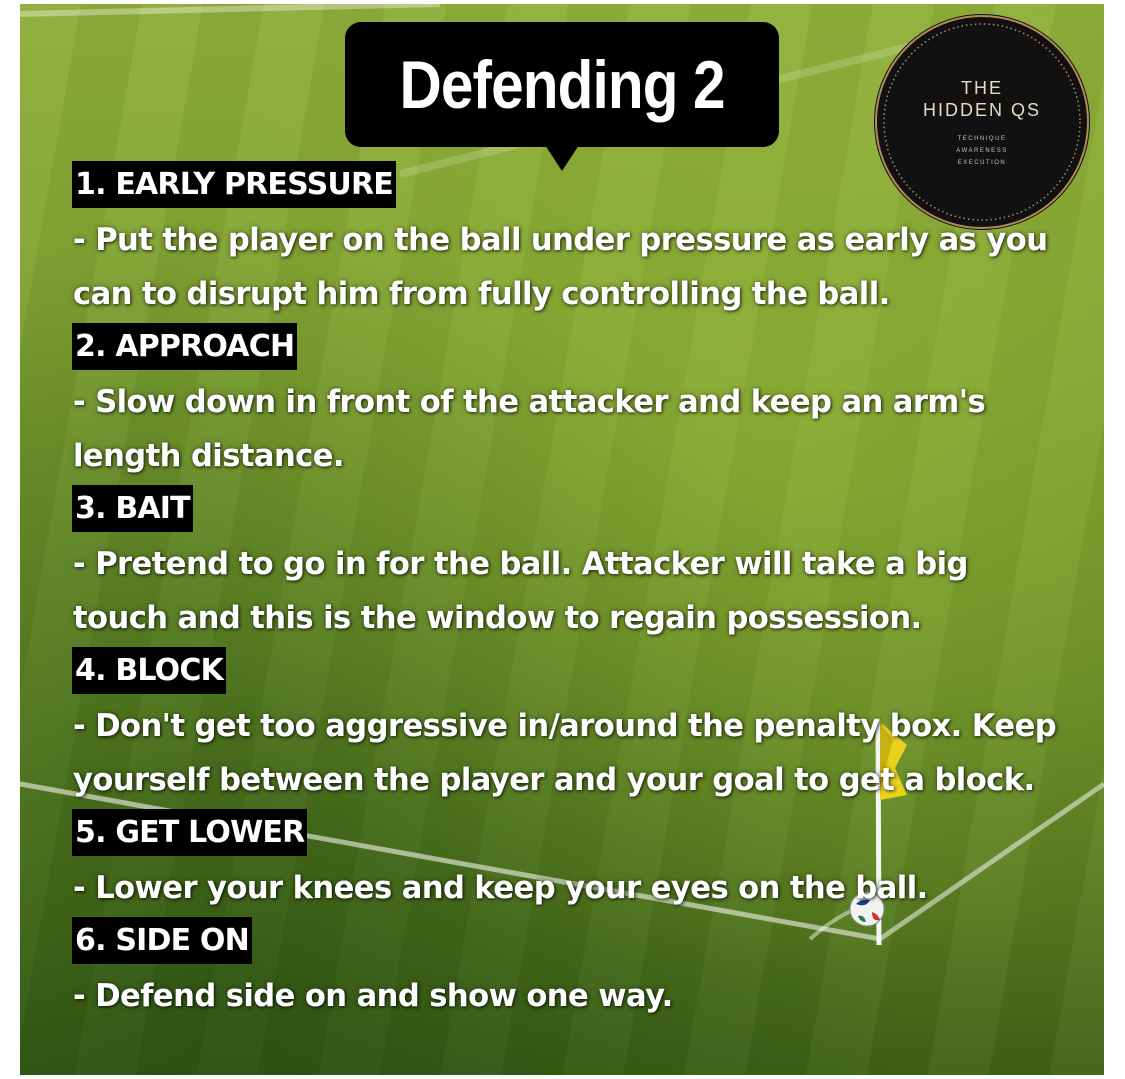 This screenshot has height=1079, width=1125. What do you see at coordinates (562, 84) in the screenshot?
I see `page-title: Defending 2` at bounding box center [562, 84].